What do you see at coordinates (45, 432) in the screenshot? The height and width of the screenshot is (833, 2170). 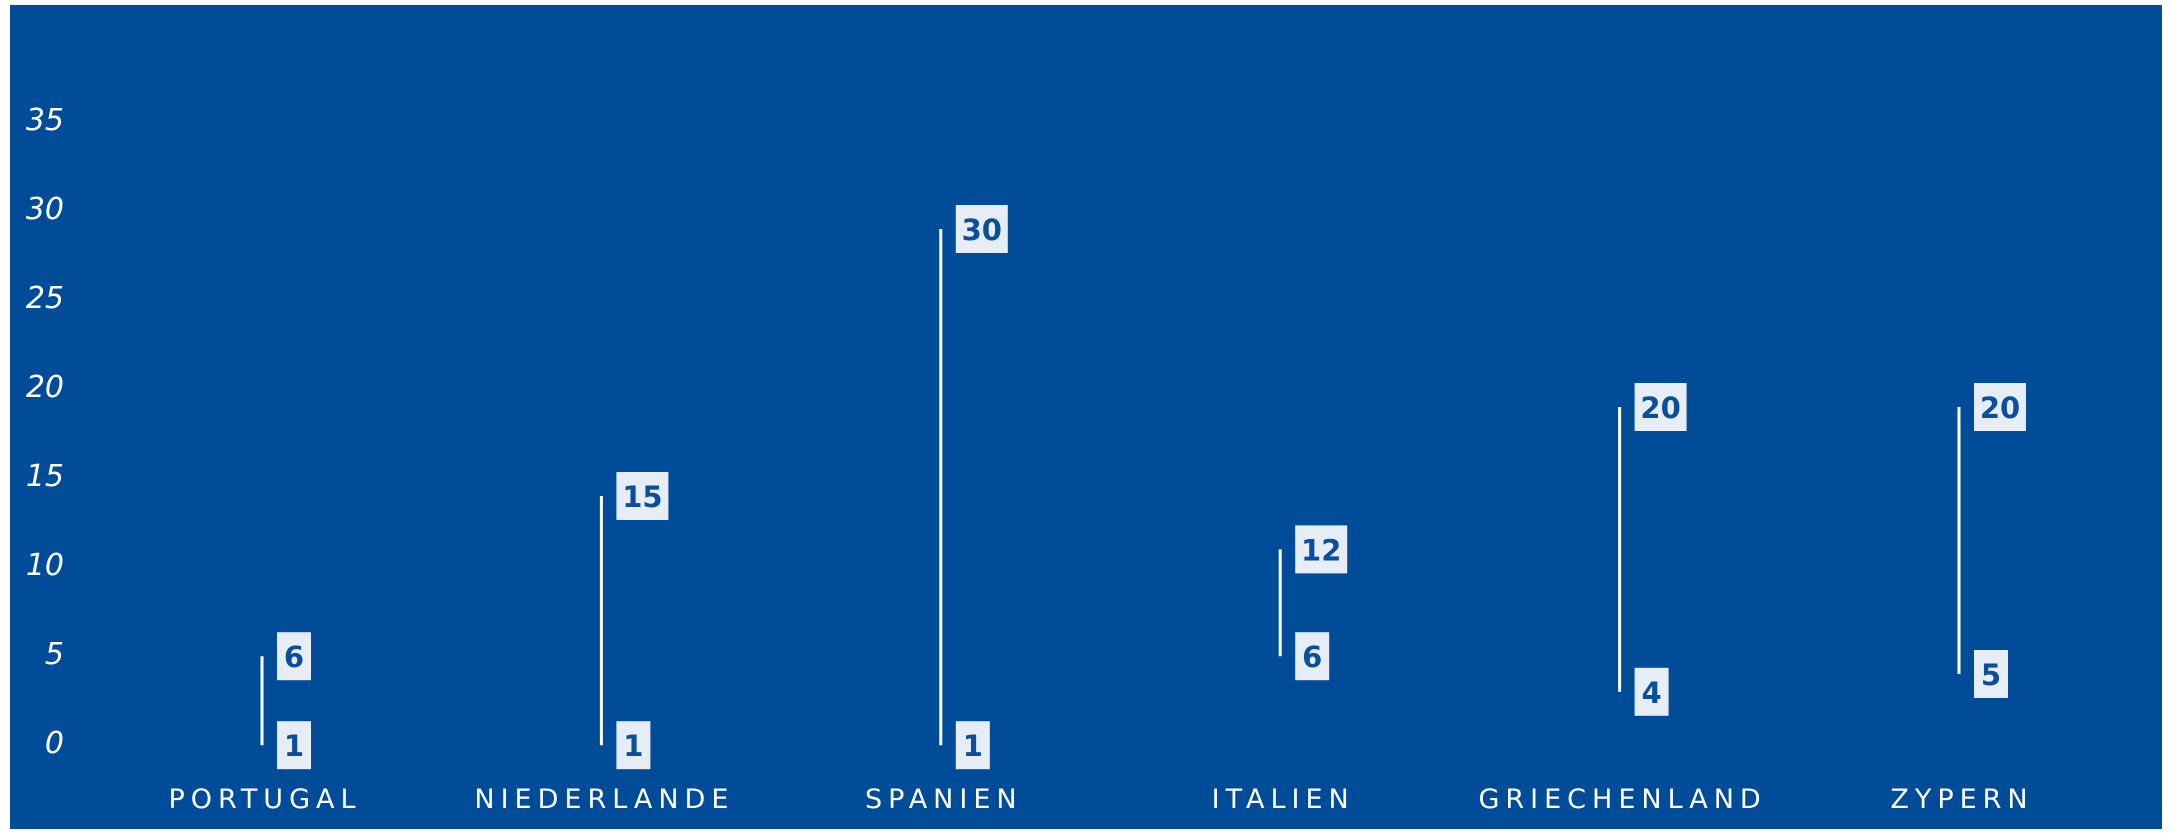 I see `y-axis-ticks: 0 5 10 15 20 25 30 35` at bounding box center [45, 432].